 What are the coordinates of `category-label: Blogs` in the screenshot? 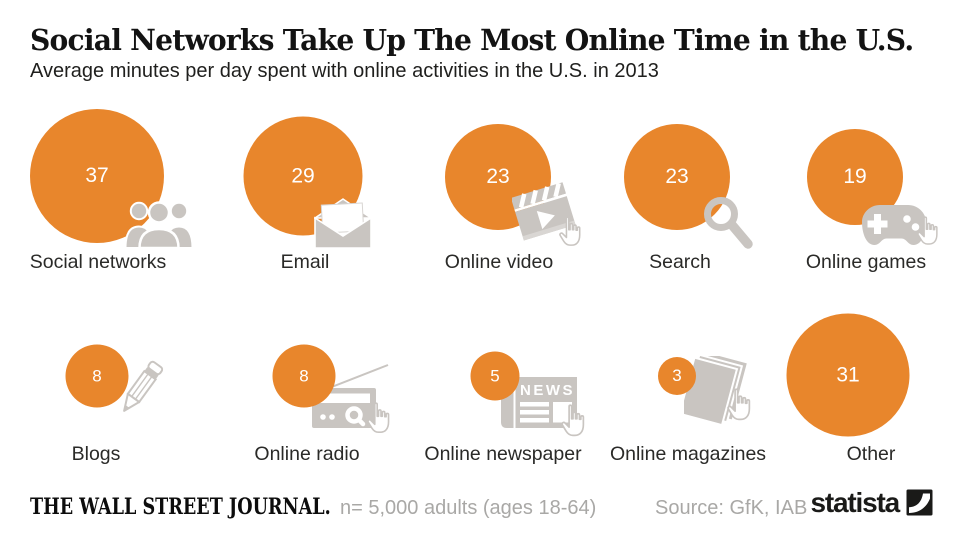 It's located at (96, 454).